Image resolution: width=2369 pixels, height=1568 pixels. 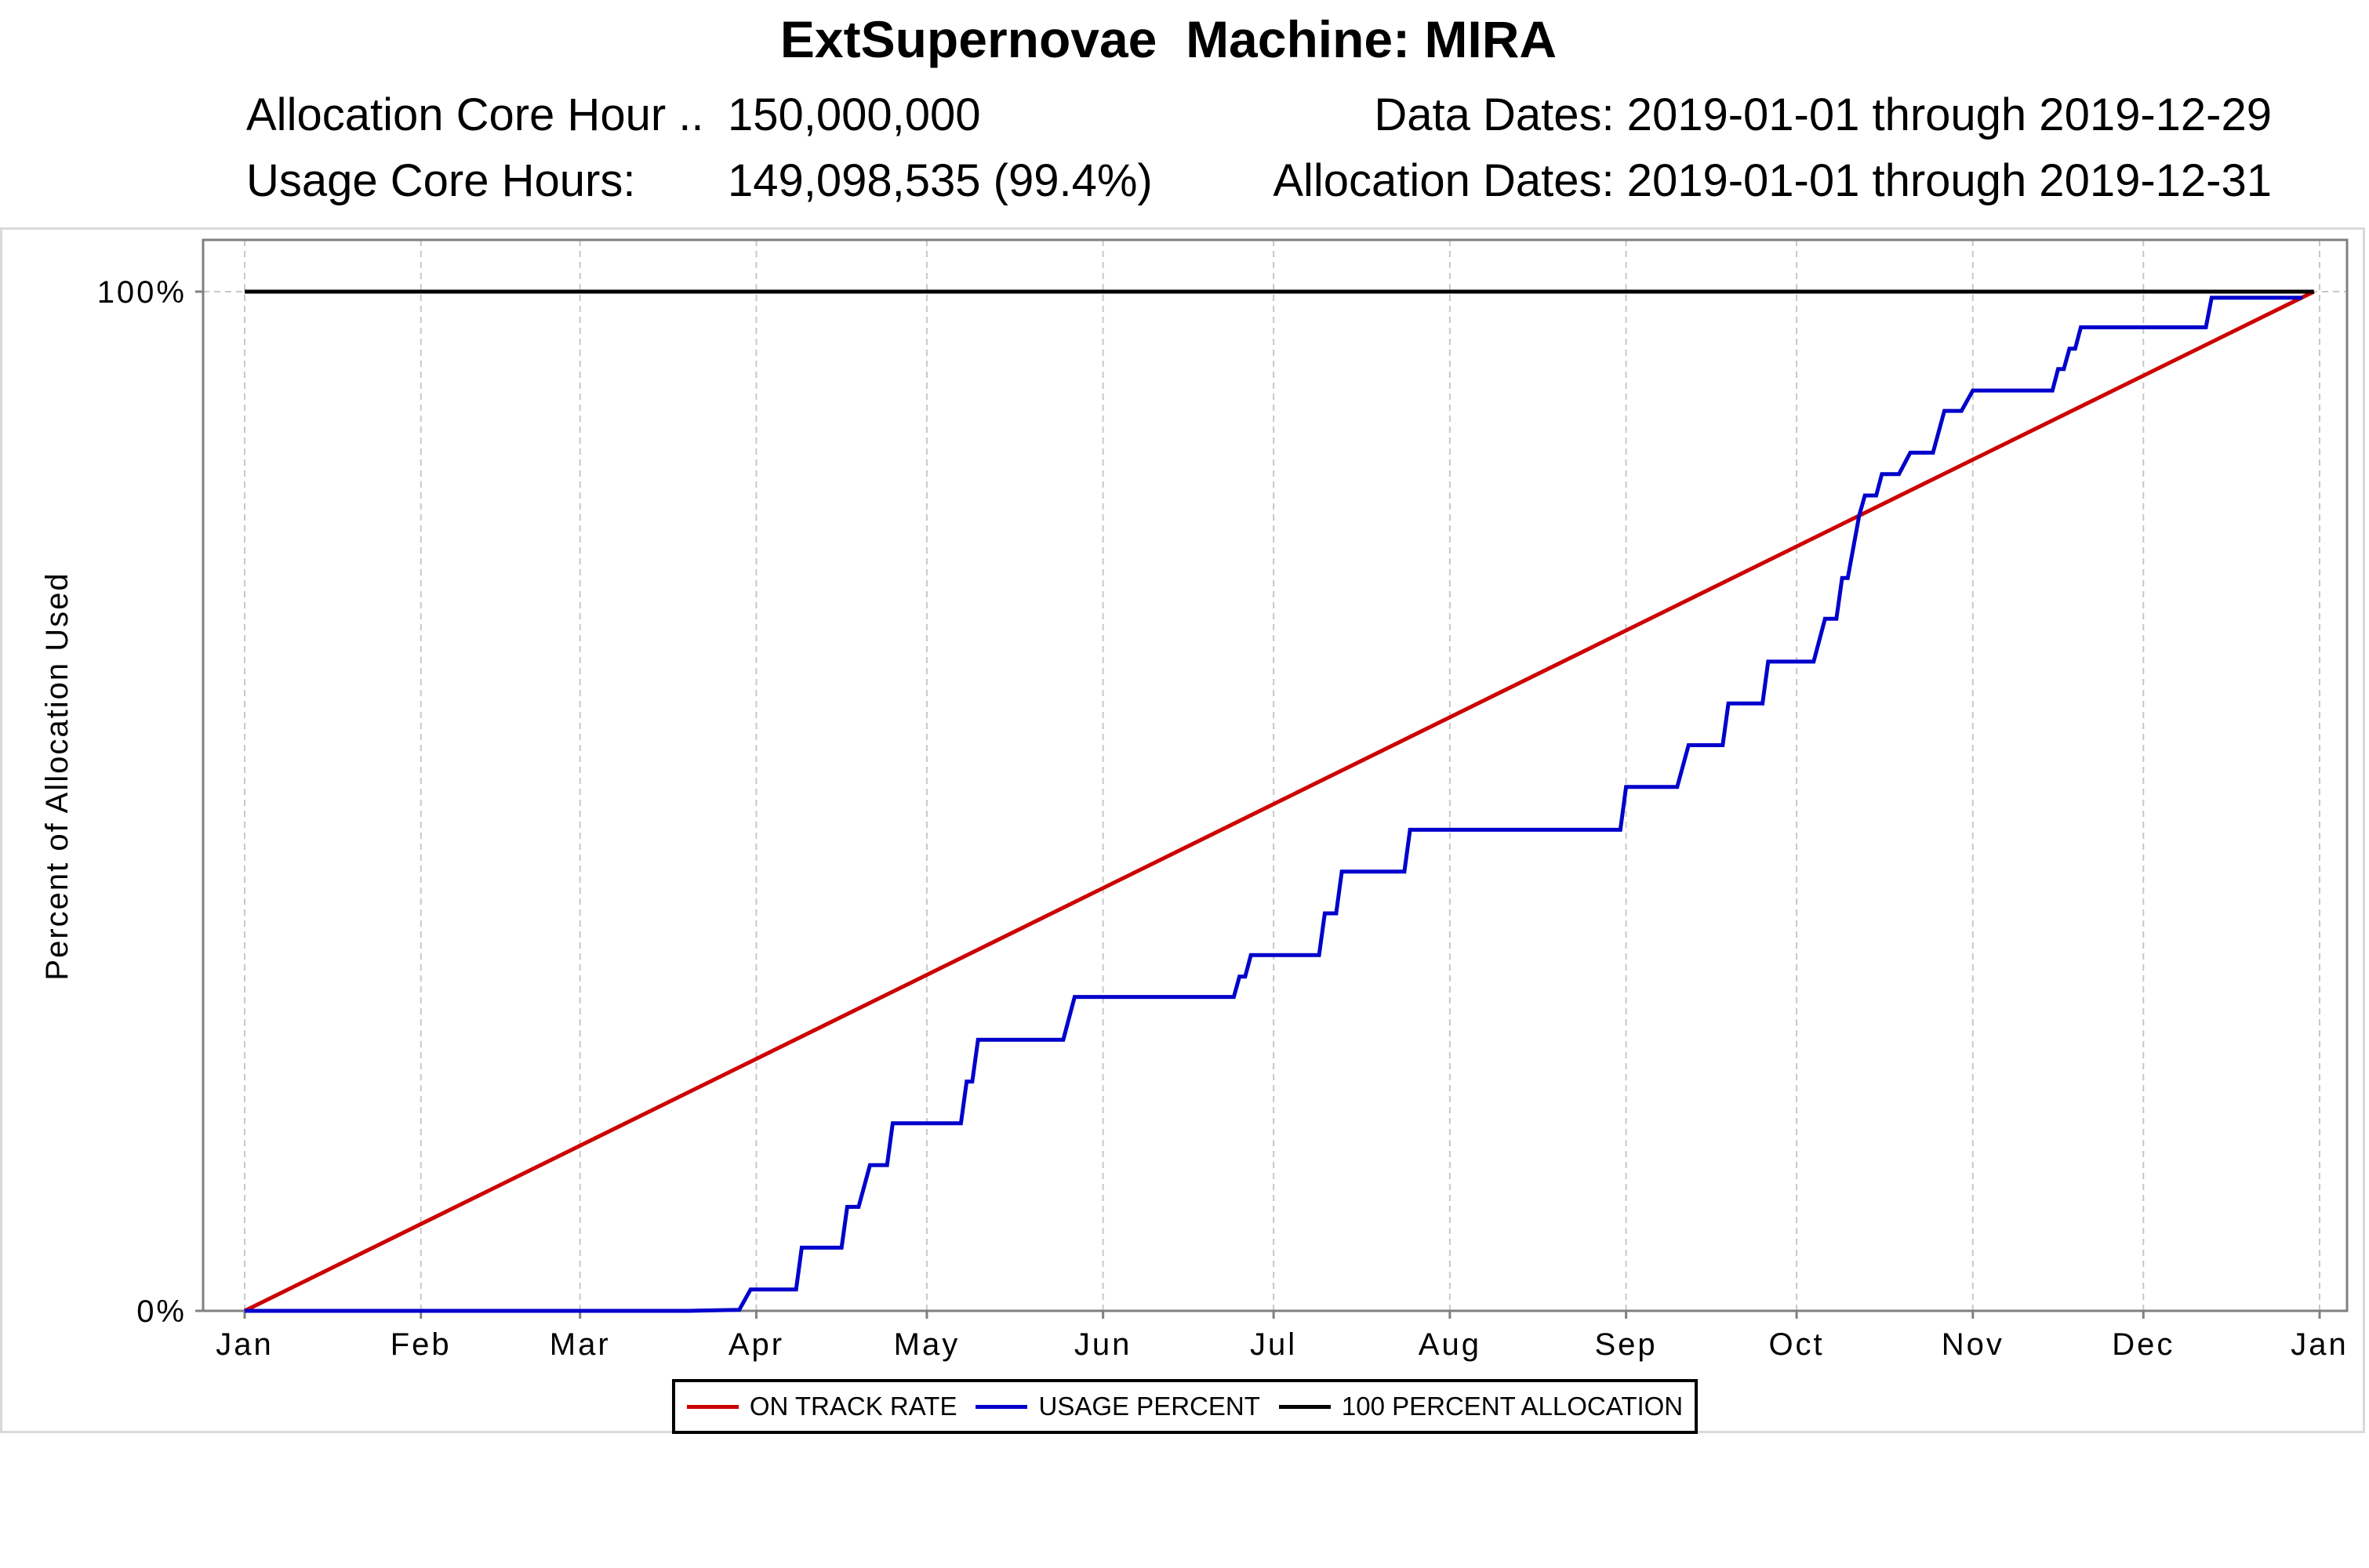 What do you see at coordinates (1274, 1344) in the screenshot?
I see `x-tick-label: Jul` at bounding box center [1274, 1344].